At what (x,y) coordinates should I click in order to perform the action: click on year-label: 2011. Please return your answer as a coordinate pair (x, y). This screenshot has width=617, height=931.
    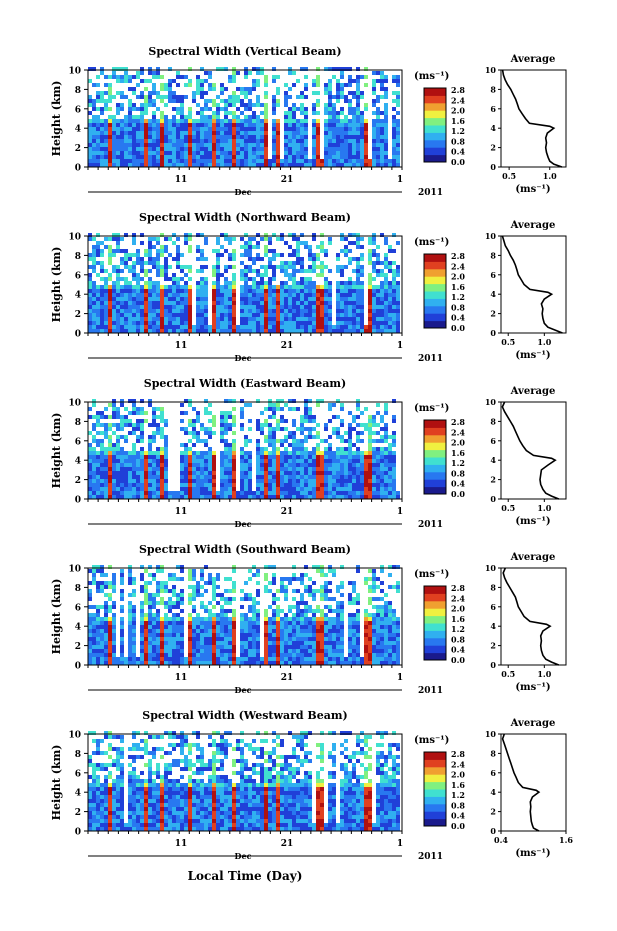
    Looking at the image, I should click on (430, 525).